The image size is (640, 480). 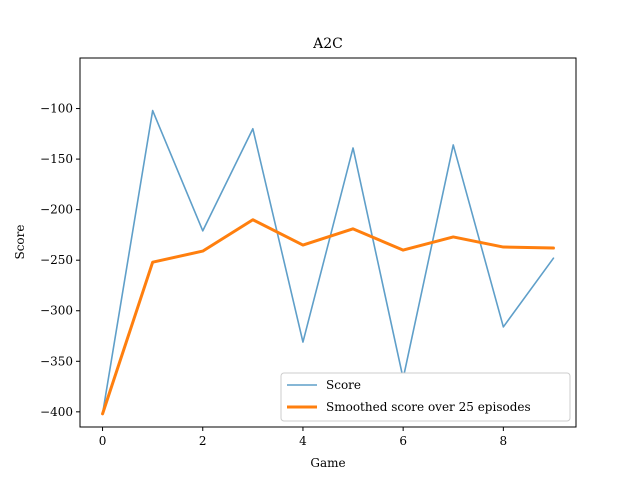 I want to click on x-tick-label: 2, so click(x=203, y=441).